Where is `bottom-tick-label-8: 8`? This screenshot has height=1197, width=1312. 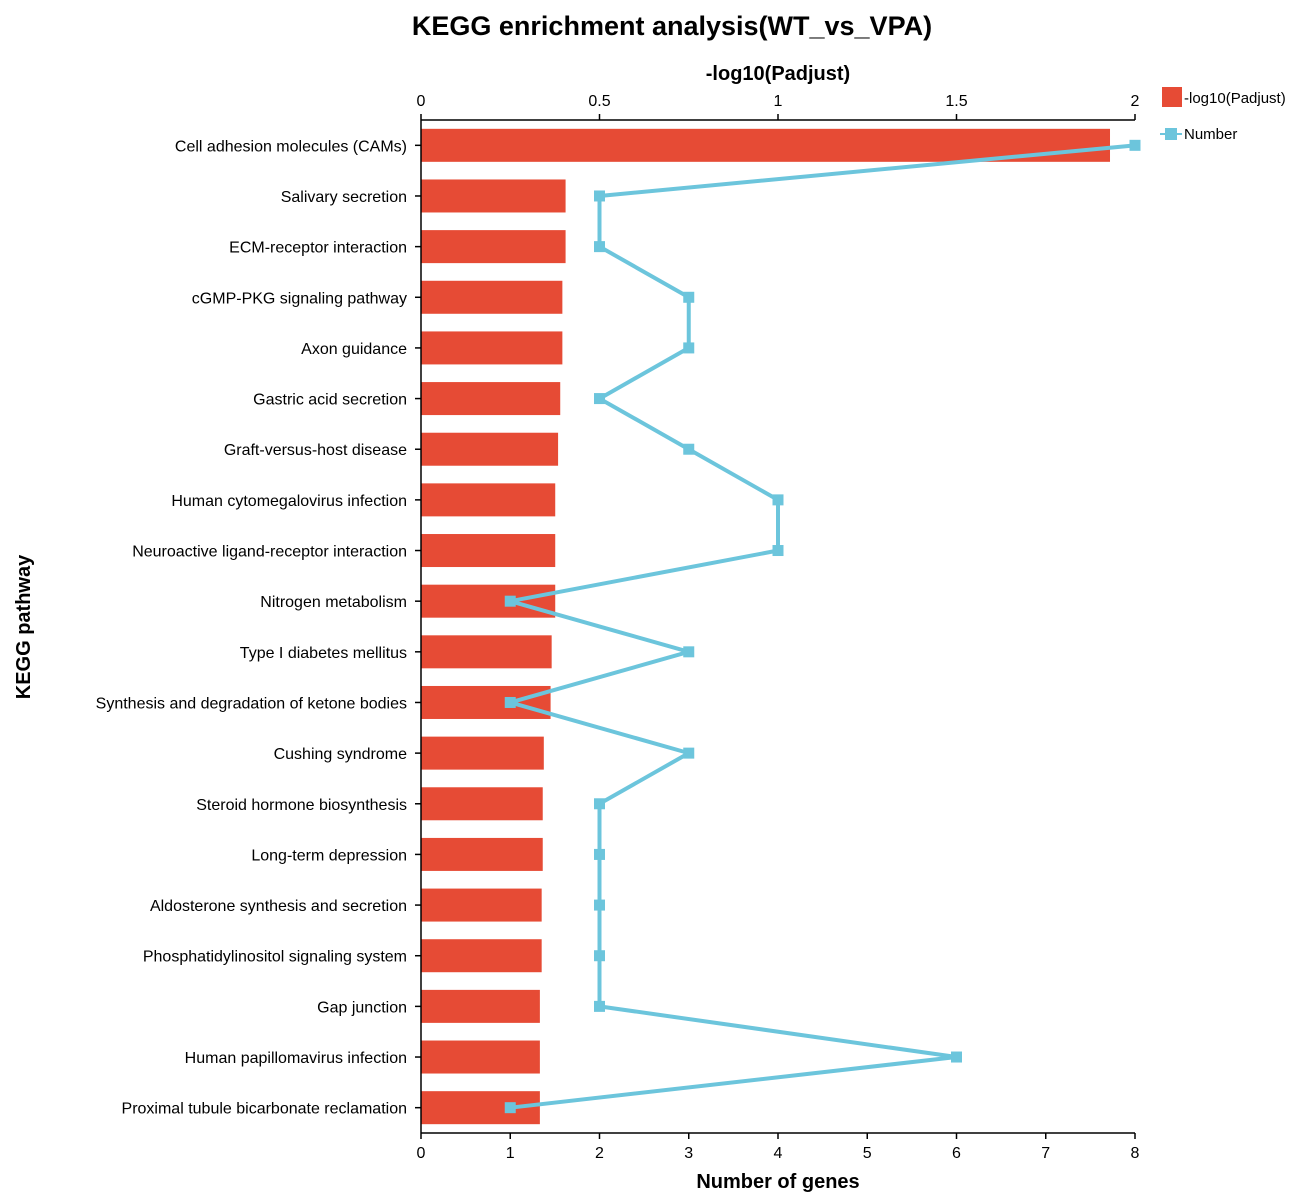 bottom-tick-label-8: 8 is located at coordinates (1135, 1153).